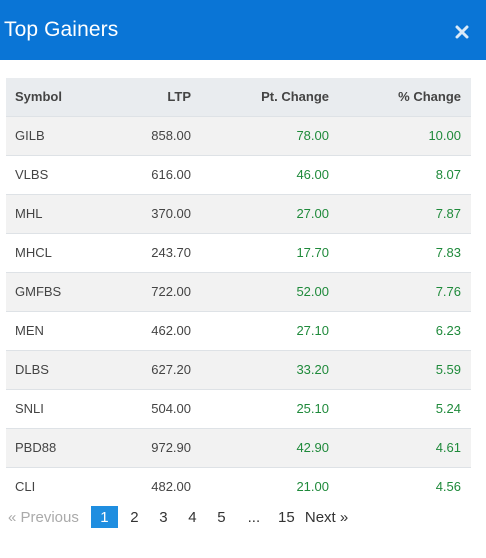 The width and height of the screenshot is (486, 558). I want to click on cell-pct-change: 10.00, so click(444, 135).